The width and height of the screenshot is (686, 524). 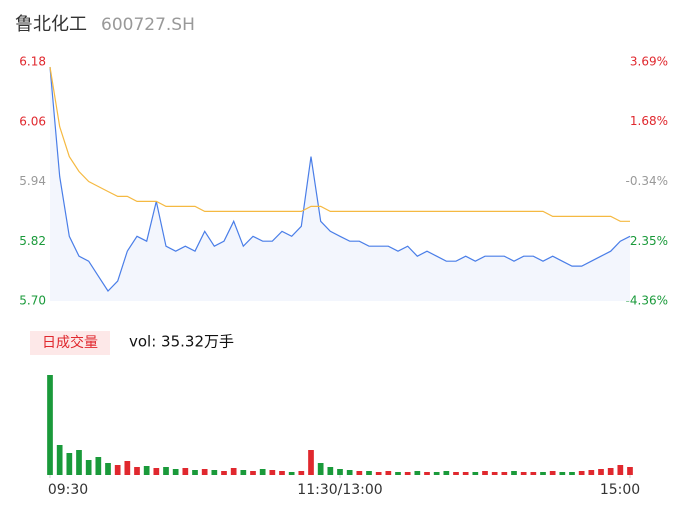 I want to click on y2-tick-label: 1.68%, so click(x=649, y=121).